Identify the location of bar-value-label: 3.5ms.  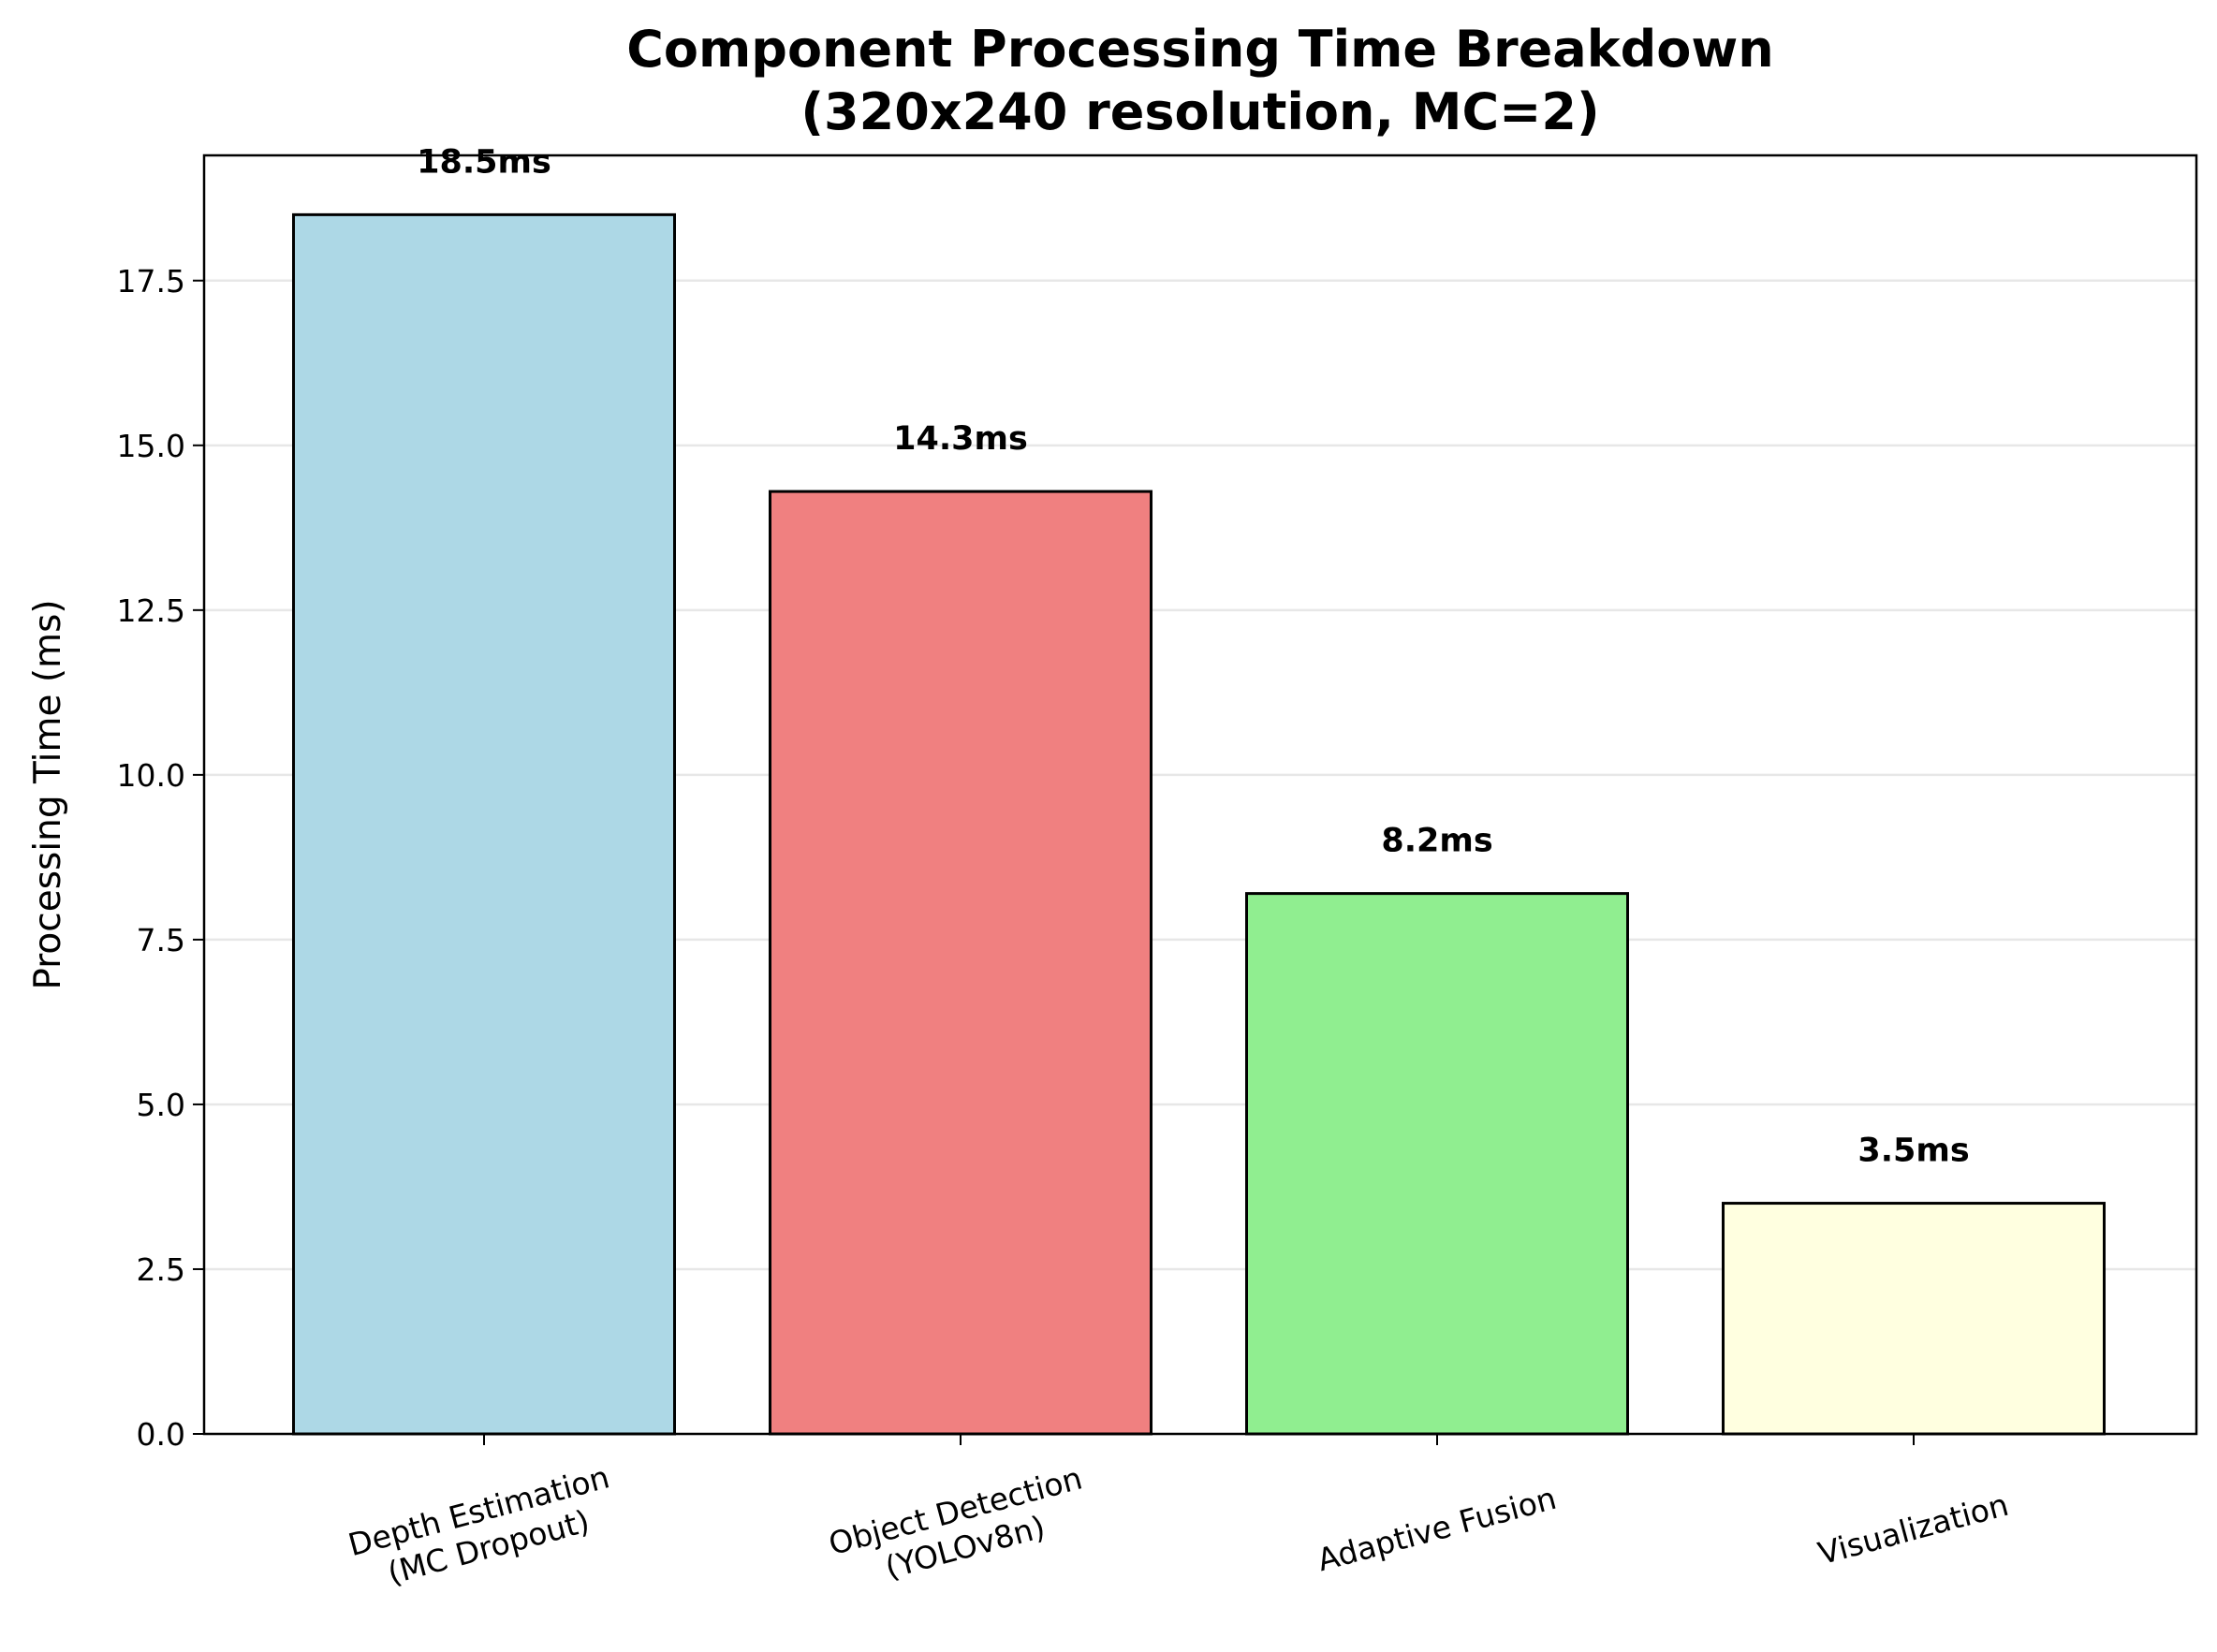
(1913, 1151).